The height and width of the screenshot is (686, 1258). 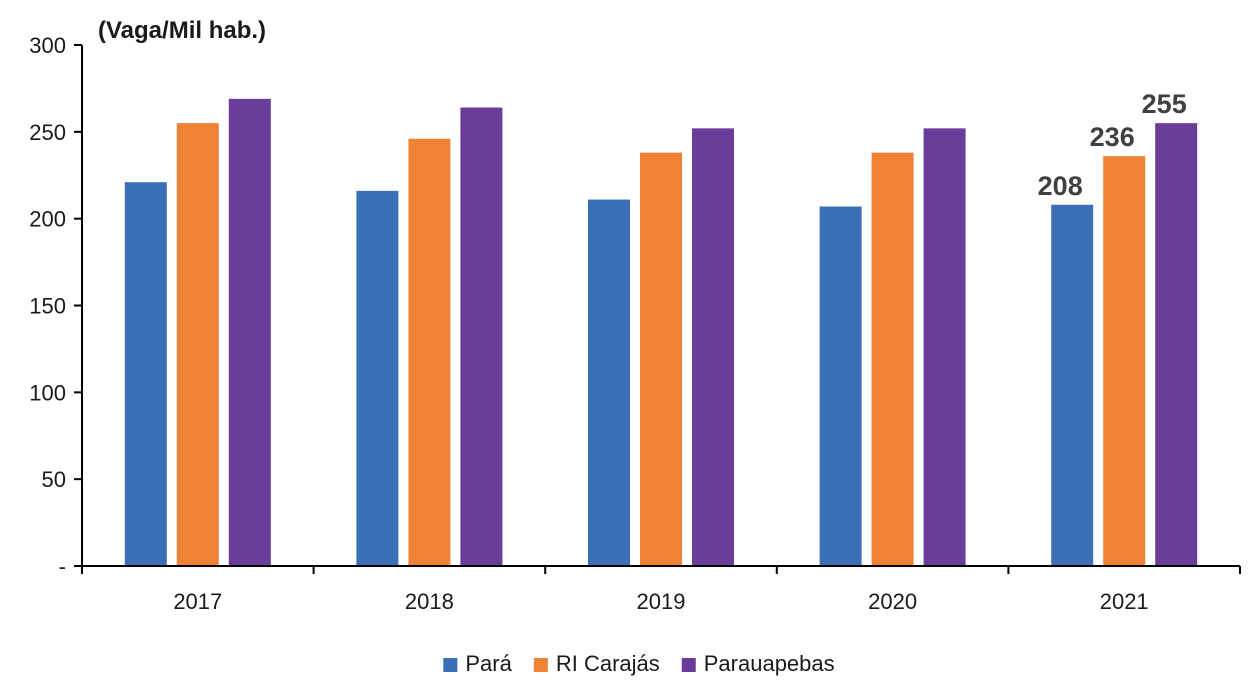 I want to click on legend-item-par-: Pará, so click(x=478, y=663).